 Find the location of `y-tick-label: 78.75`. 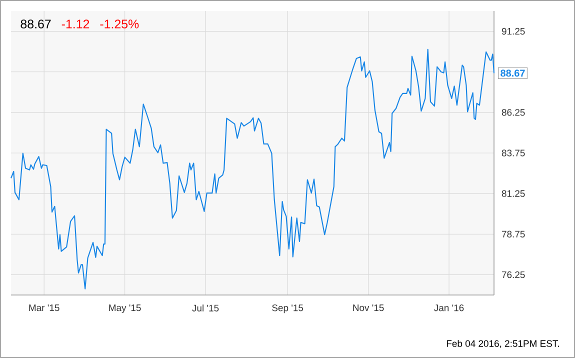

y-tick-label: 78.75 is located at coordinates (513, 234).